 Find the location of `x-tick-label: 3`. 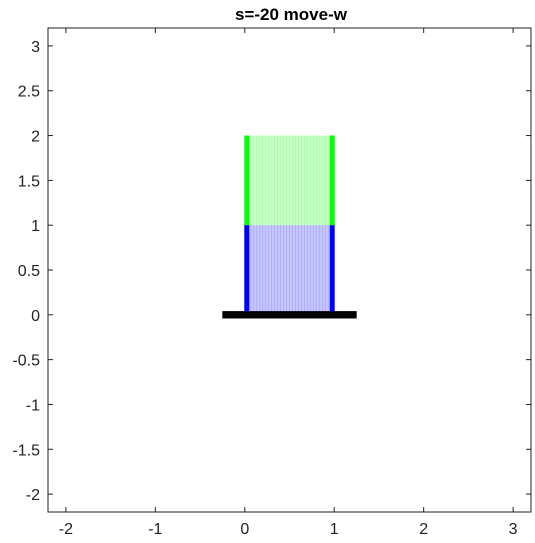

x-tick-label: 3 is located at coordinates (513, 529).